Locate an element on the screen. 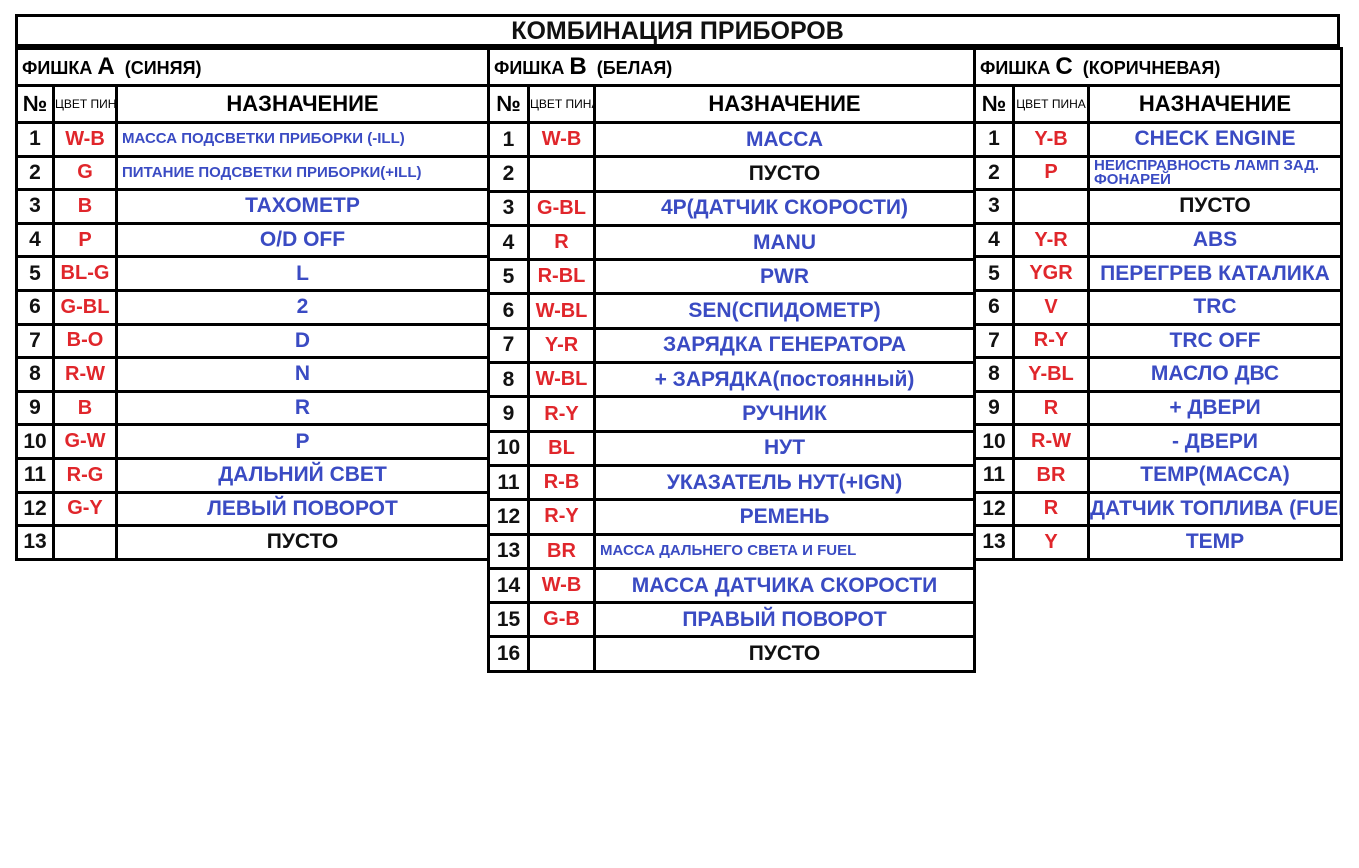  table-row: 7 B-O D is located at coordinates (252, 341).